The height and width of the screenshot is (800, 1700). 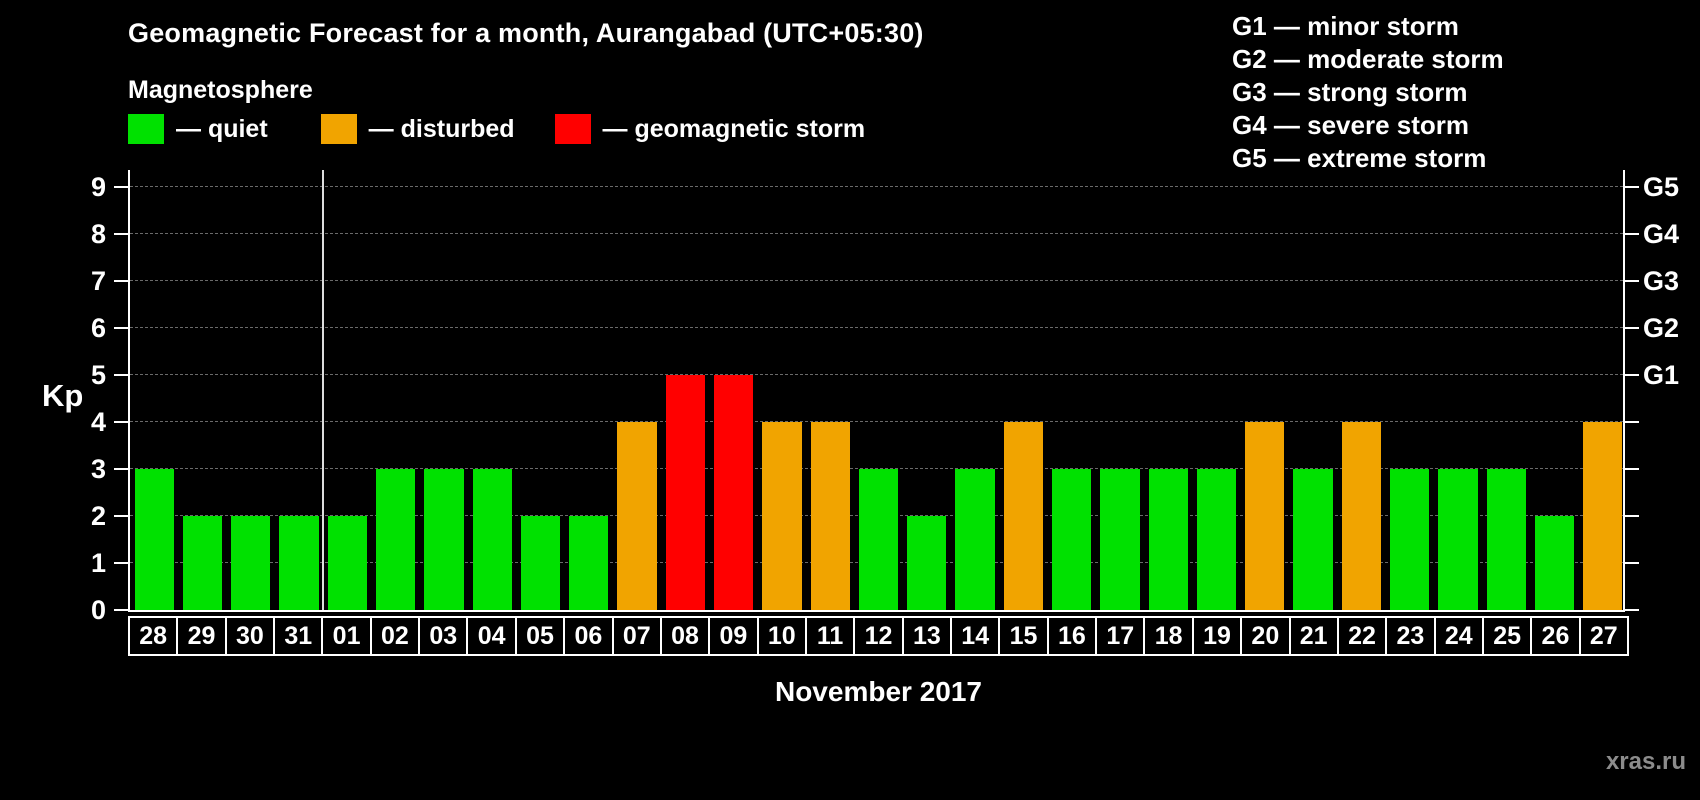 What do you see at coordinates (98, 234) in the screenshot?
I see `y-axis-tick-label: 8` at bounding box center [98, 234].